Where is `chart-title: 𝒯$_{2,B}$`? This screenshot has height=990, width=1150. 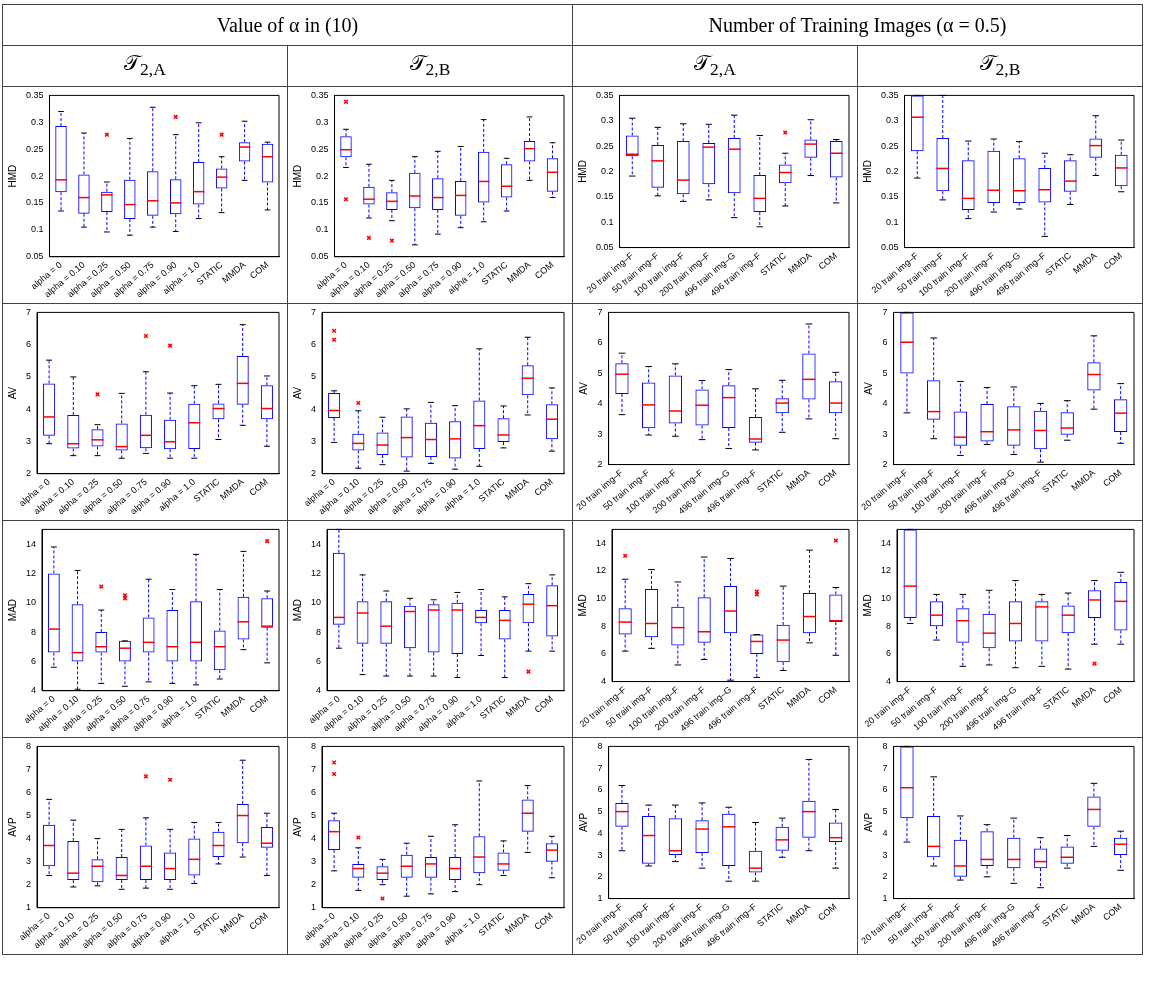 chart-title: 𝒯$_{2,B}$ is located at coordinates (430, 66).